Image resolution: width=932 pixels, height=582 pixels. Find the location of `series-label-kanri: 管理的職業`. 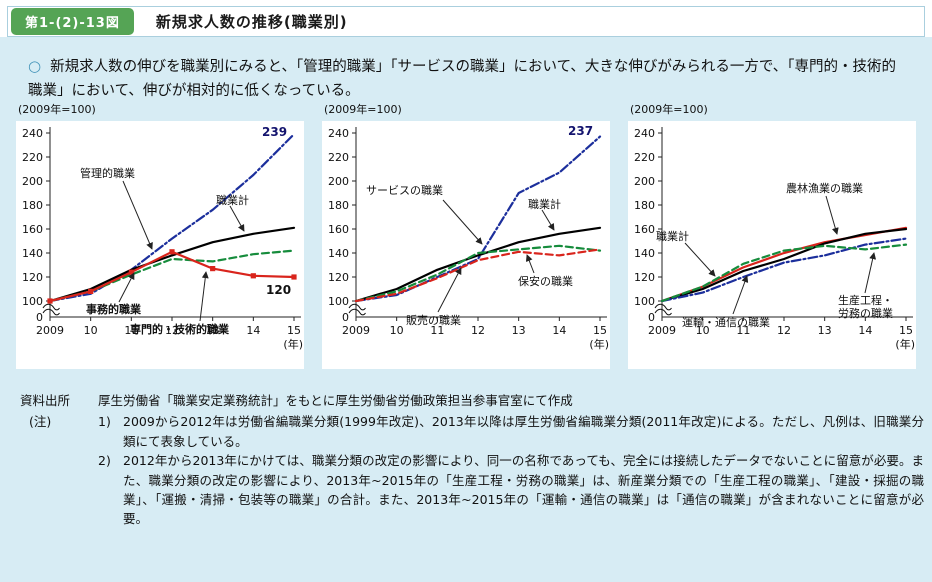

series-label-kanri: 管理的職業 is located at coordinates (107, 173).